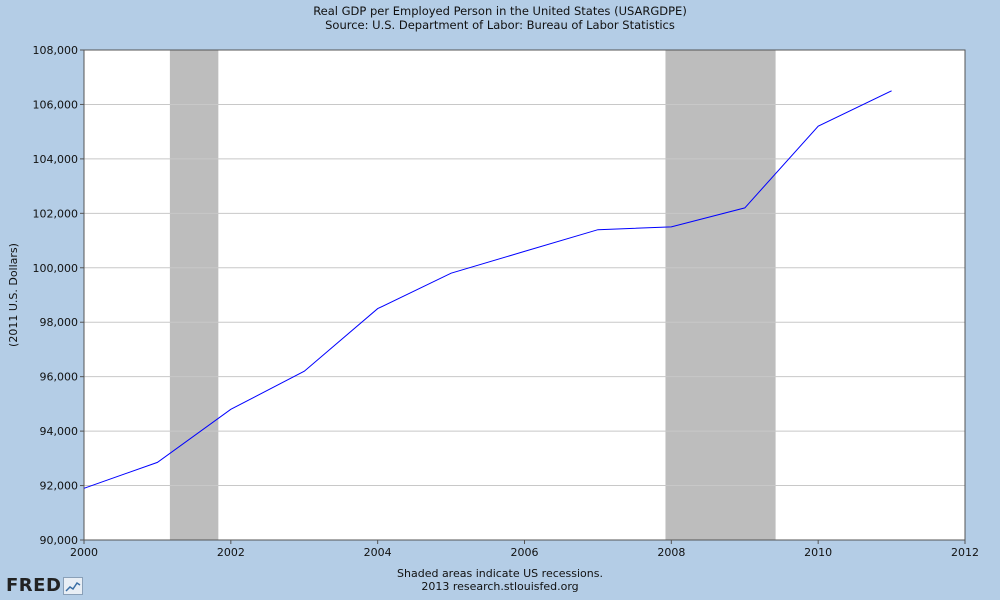  Describe the element at coordinates (525, 552) in the screenshot. I see `x-tick-label: 2006` at that location.